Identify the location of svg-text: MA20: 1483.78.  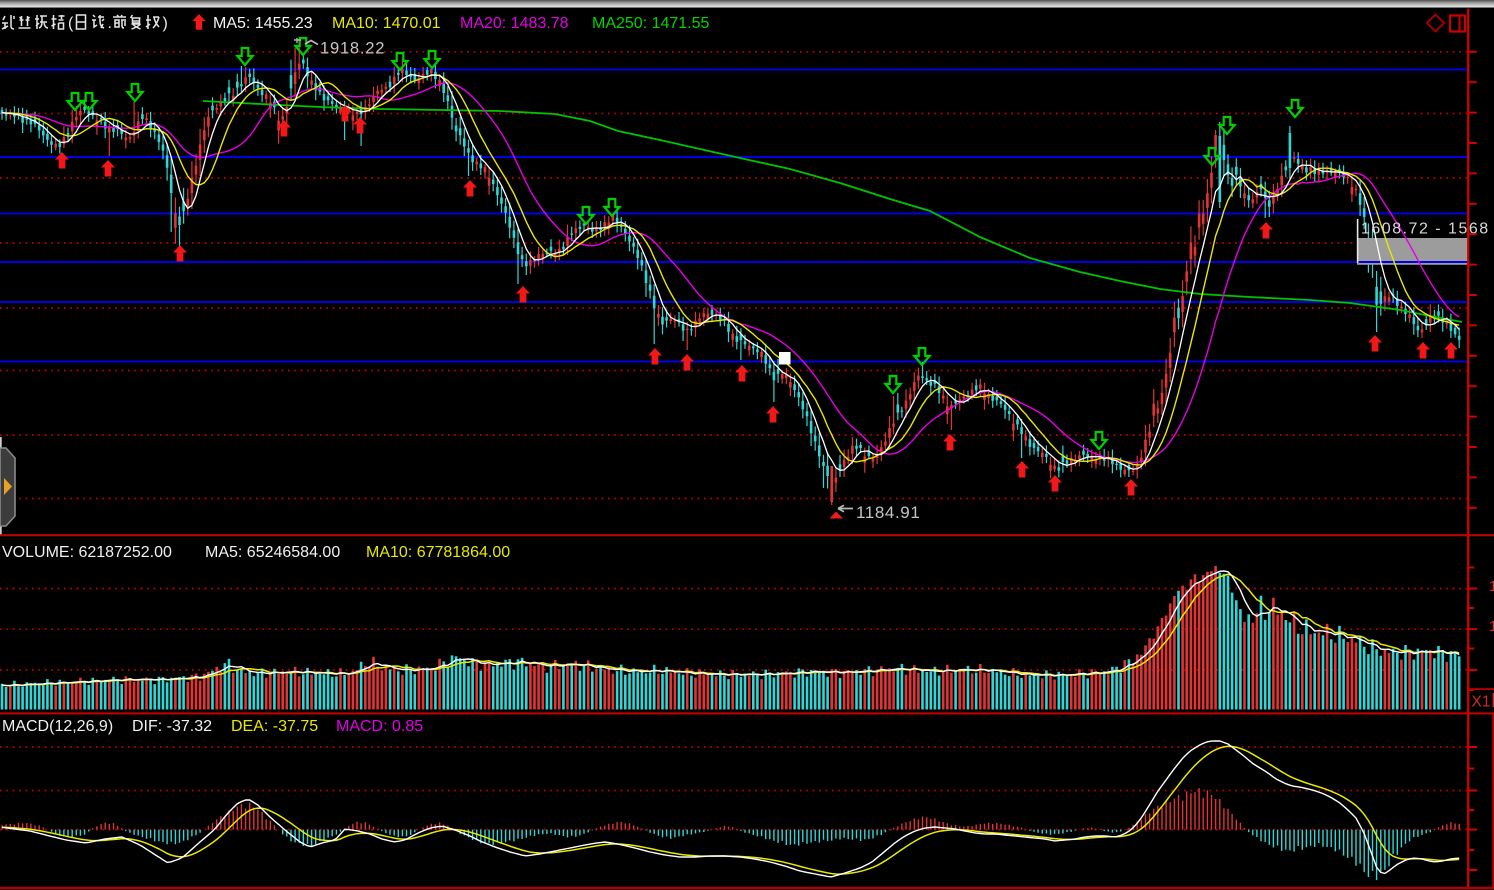
(514, 23).